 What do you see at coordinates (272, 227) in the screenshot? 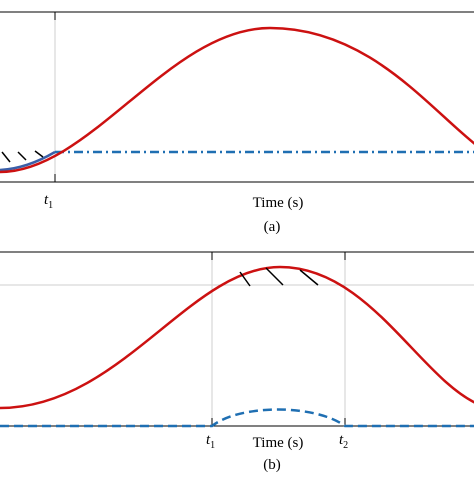
I see `caption: (a)` at bounding box center [272, 227].